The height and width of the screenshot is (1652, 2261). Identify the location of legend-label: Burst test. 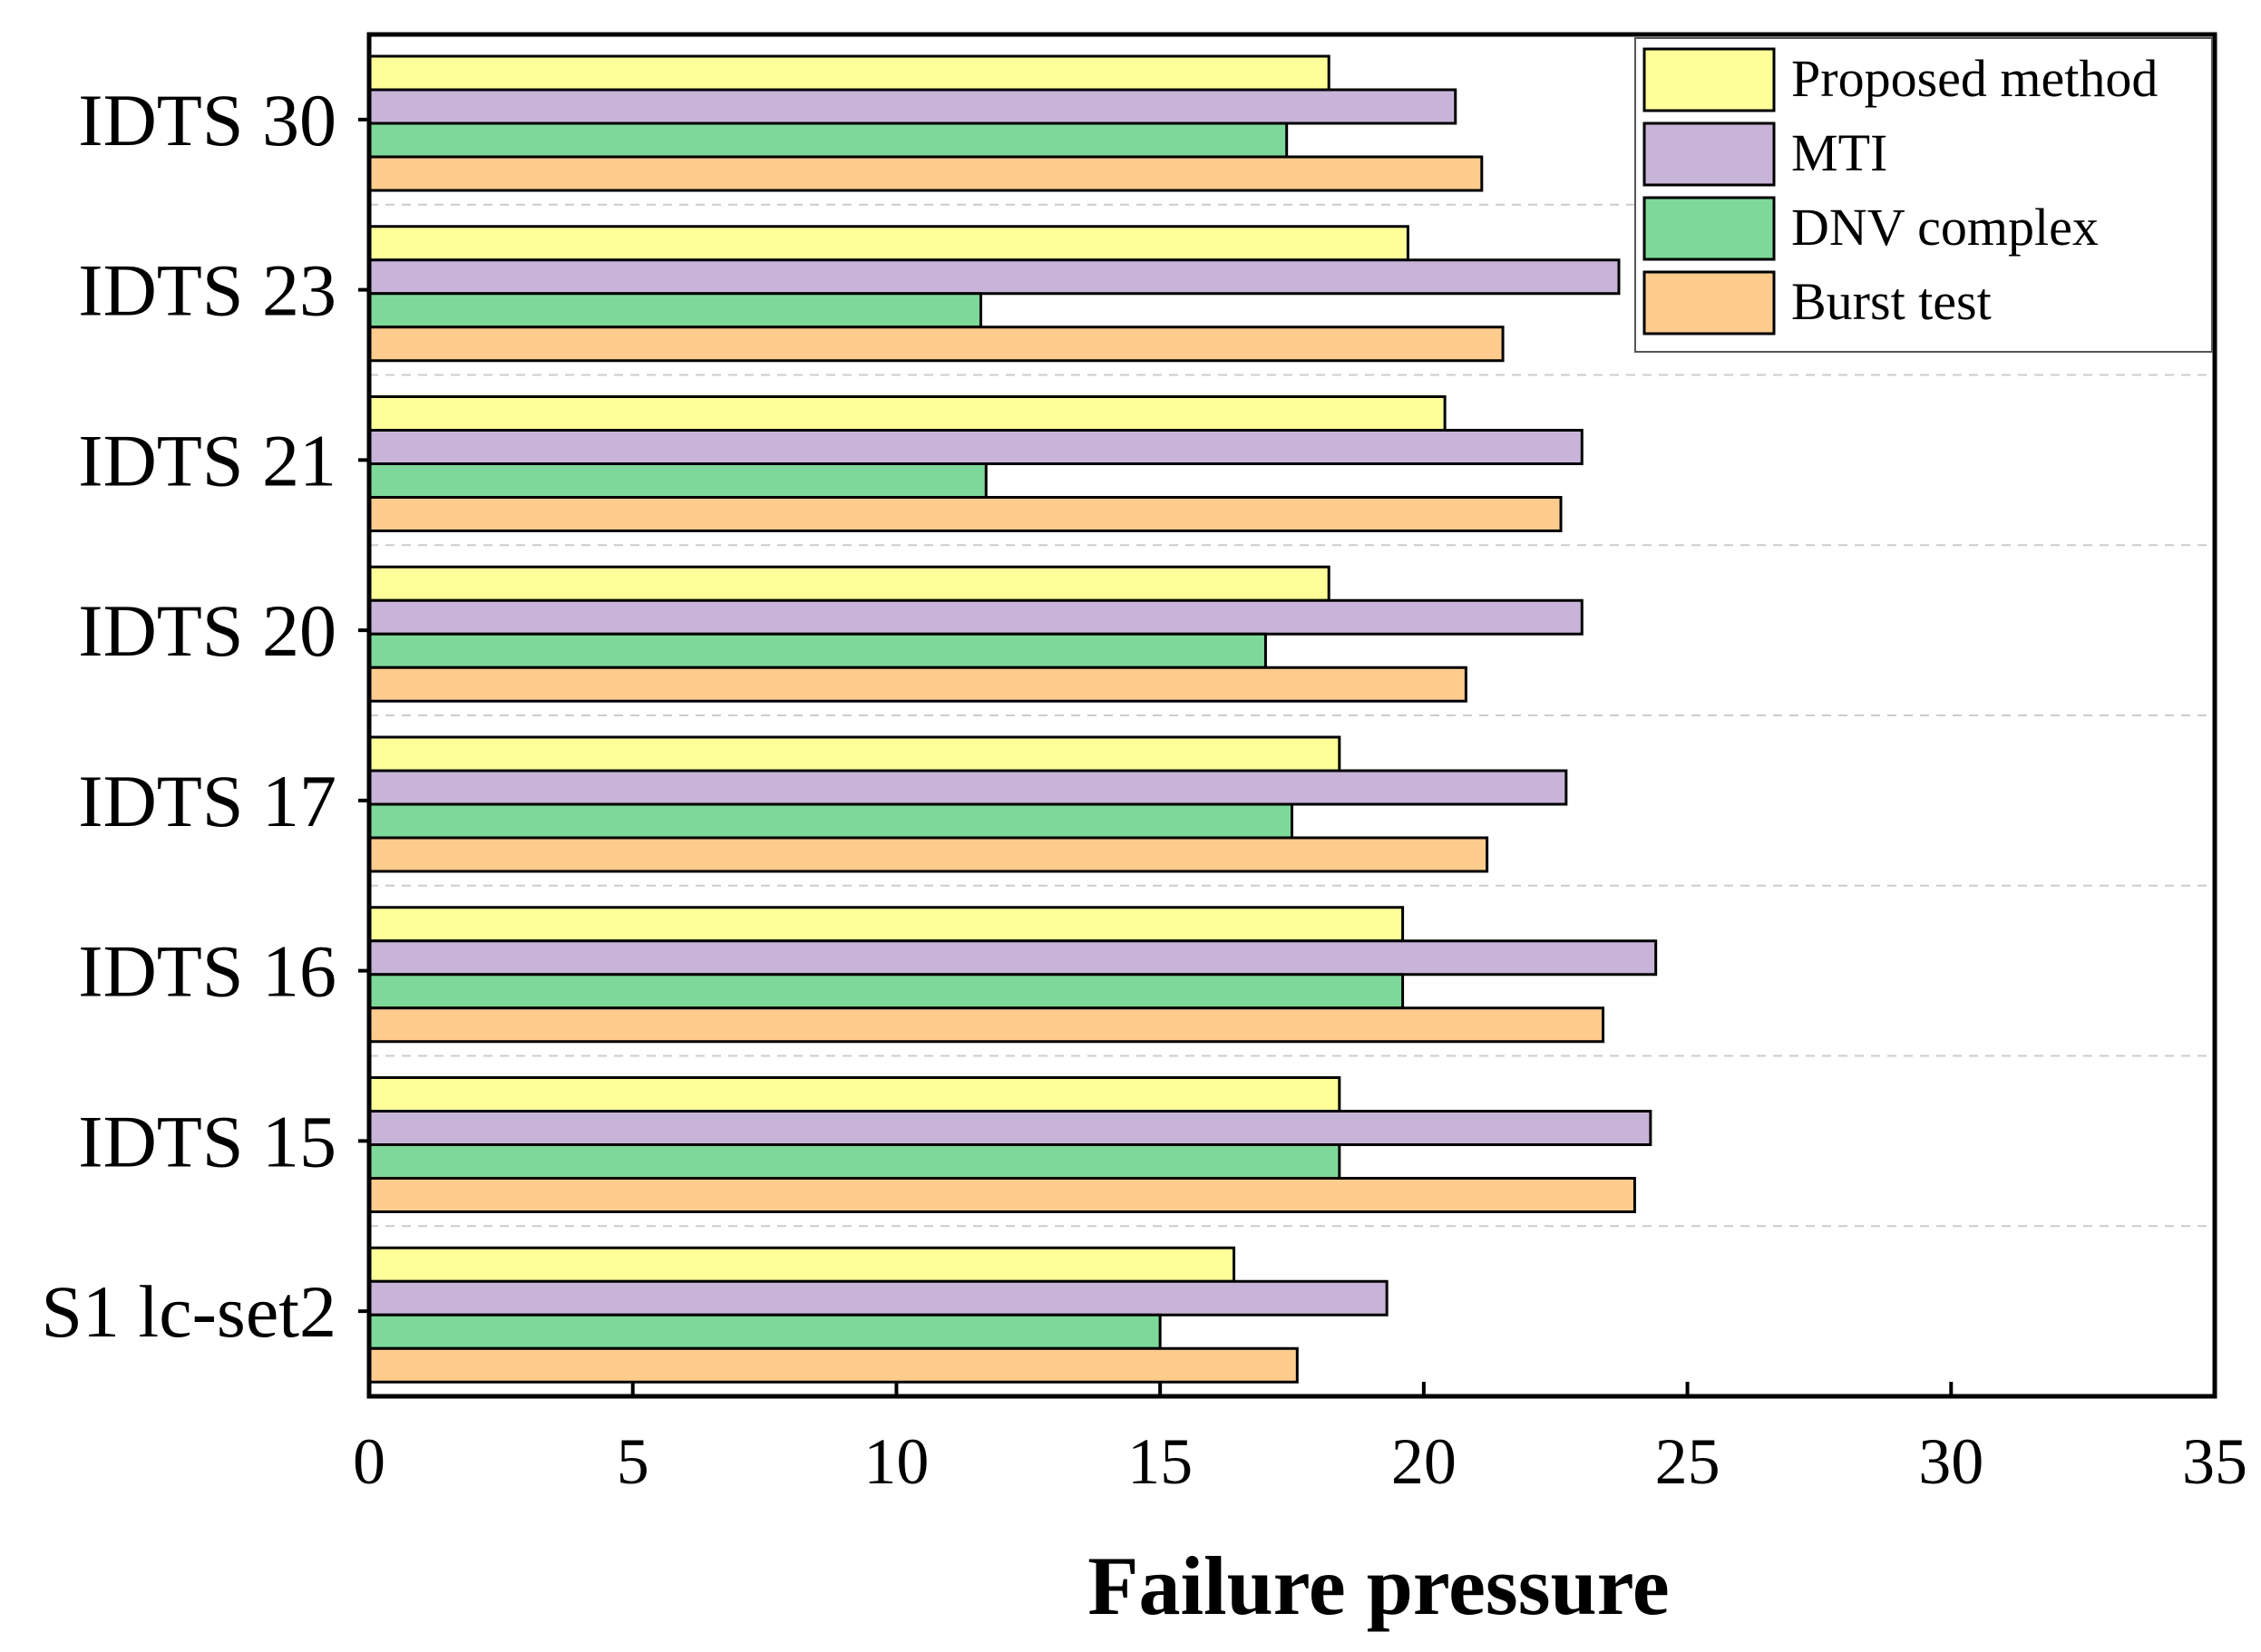
(1891, 302).